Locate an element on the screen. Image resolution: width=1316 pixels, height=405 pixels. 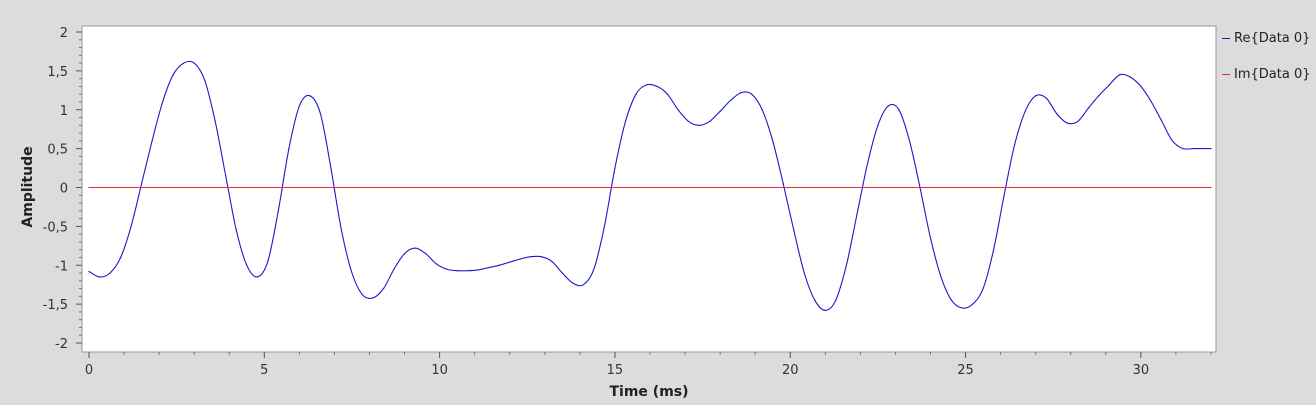
y-tick-label: -1,5 is located at coordinates (55, 305).